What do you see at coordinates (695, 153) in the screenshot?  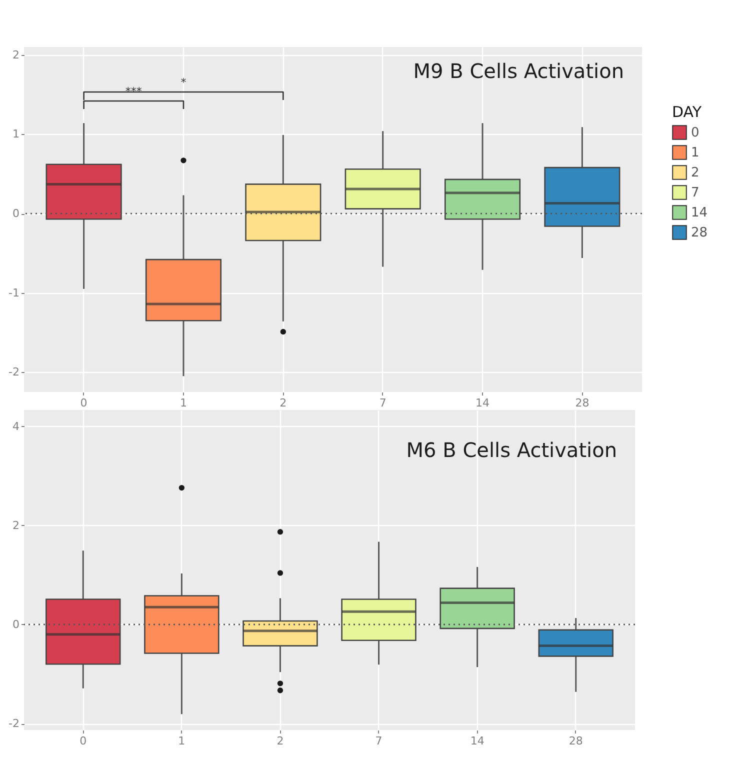 I see `legend-label: 1` at bounding box center [695, 153].